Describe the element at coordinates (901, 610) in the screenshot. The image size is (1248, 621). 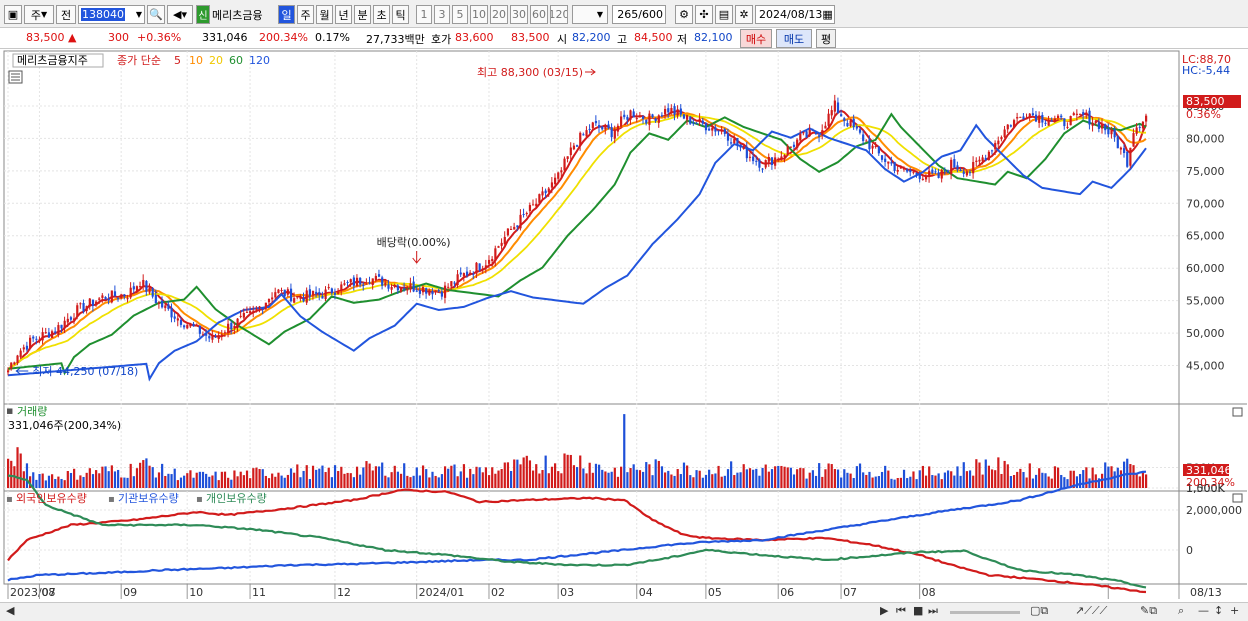
I see `rewind-icon: ⏮` at that location.